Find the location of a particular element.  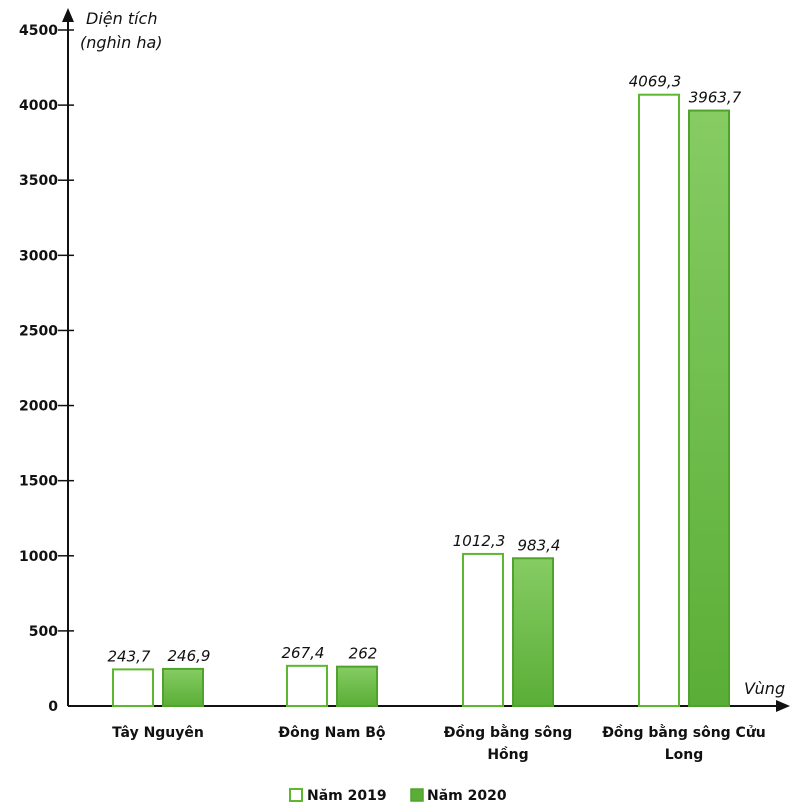

y-axis-arrow is located at coordinates (68, 15).